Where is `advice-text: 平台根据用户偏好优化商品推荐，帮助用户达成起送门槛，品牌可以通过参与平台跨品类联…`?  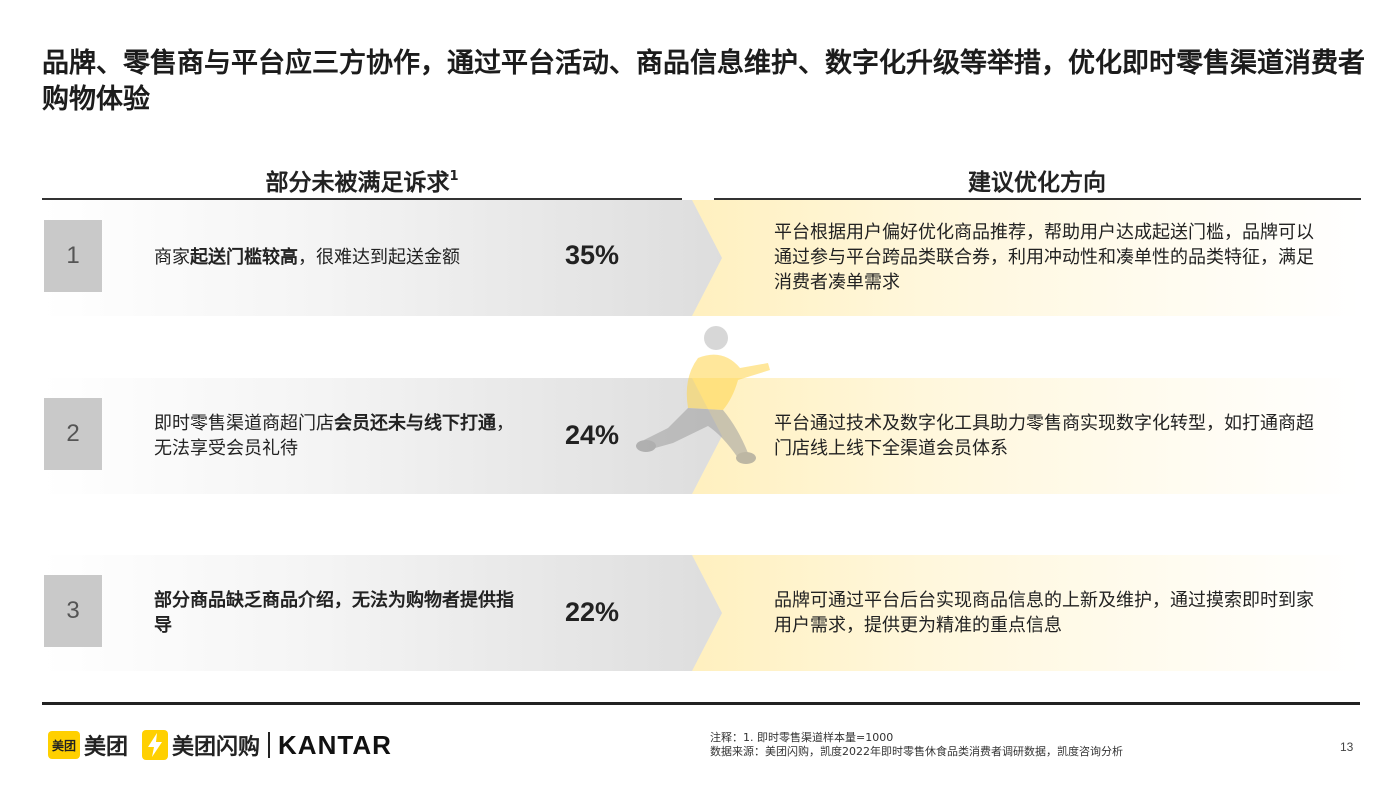 advice-text: 平台根据用户偏好优化商品推荐，帮助用户达成起送门槛，品牌可以通过参与平台跨品类联… is located at coordinates (1044, 257).